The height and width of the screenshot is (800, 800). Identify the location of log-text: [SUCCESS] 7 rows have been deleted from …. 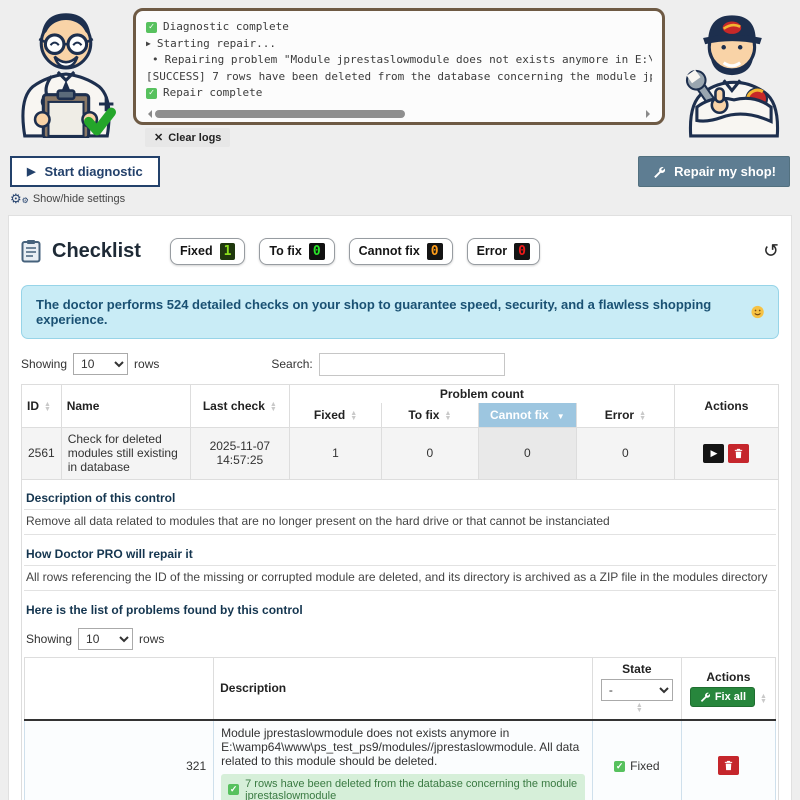
(399, 76).